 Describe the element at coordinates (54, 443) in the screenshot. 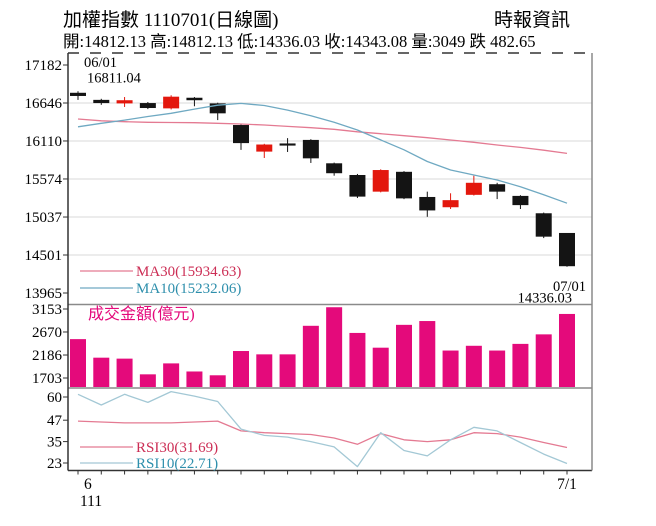

I see `rsi-axis-tick-label: 35` at that location.